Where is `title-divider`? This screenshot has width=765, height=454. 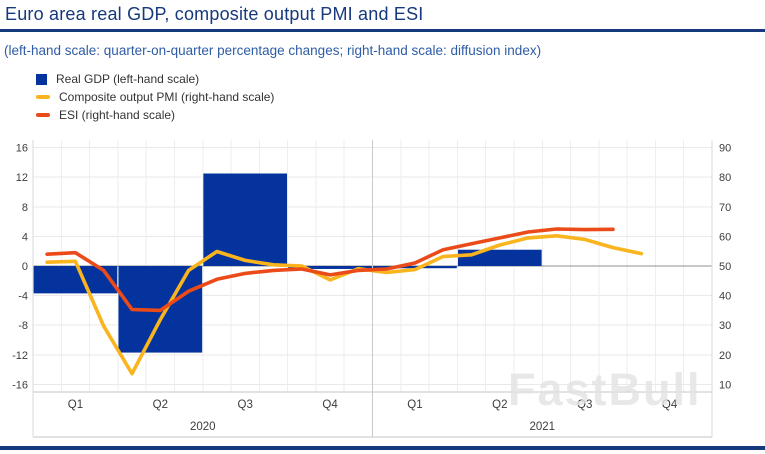
title-divider is located at coordinates (382, 30).